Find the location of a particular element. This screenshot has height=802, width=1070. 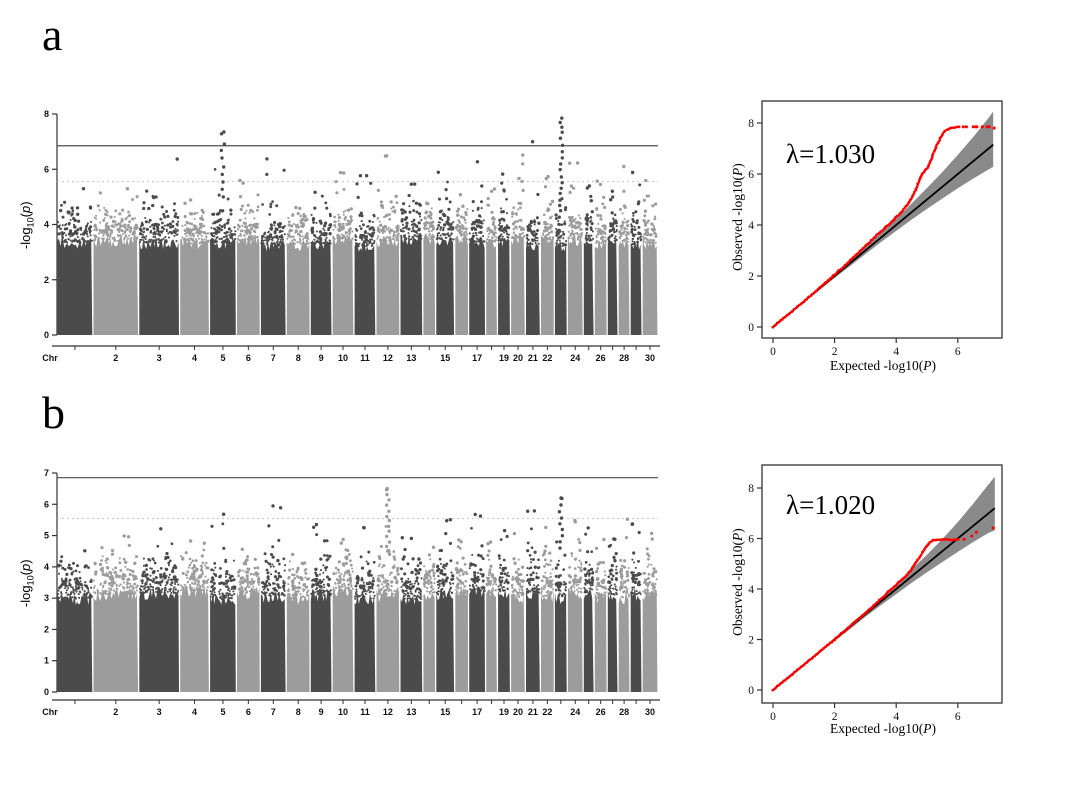

lambda-b-label: λ=1.020 is located at coordinates (831, 505).